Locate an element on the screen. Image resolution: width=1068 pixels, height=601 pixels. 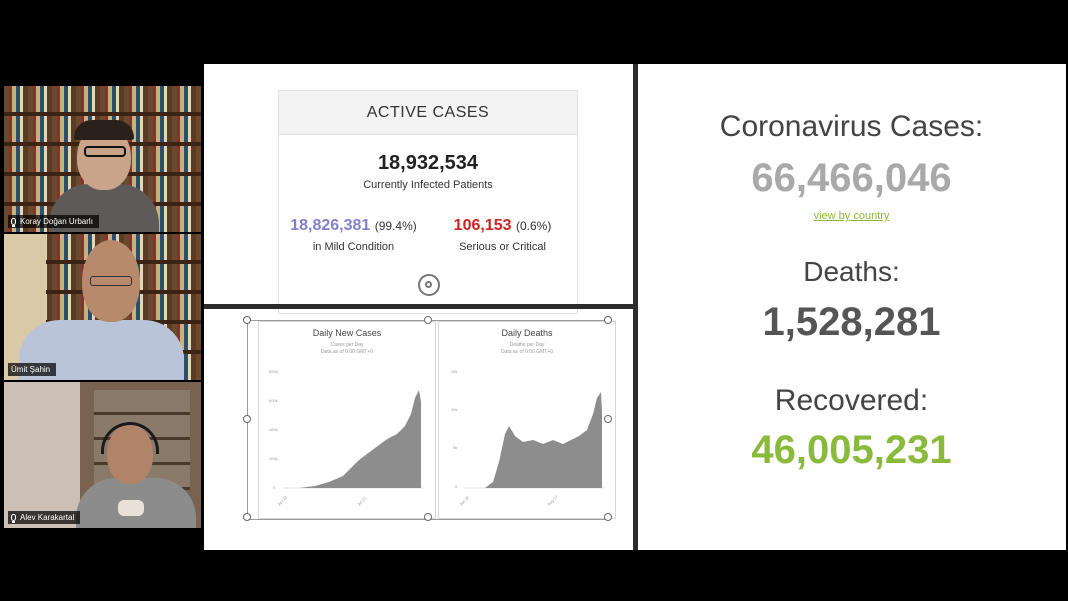
y-tick: 5k is located at coordinates (455, 447).